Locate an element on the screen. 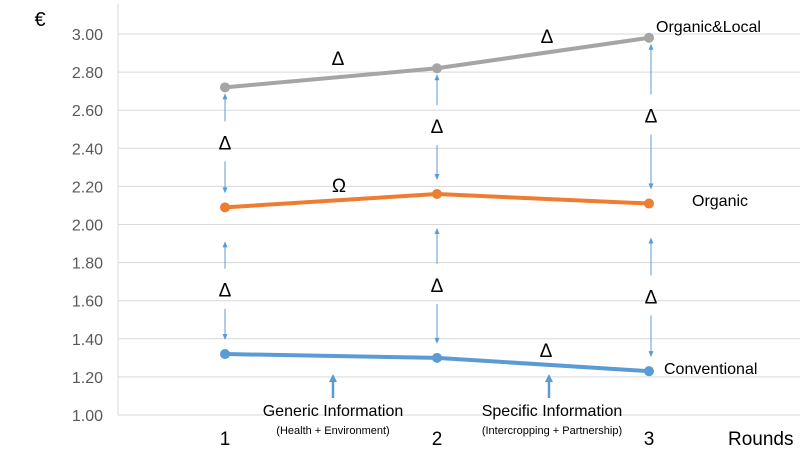 The height and width of the screenshot is (450, 800). y-tick-label: 1.60 is located at coordinates (87, 302).